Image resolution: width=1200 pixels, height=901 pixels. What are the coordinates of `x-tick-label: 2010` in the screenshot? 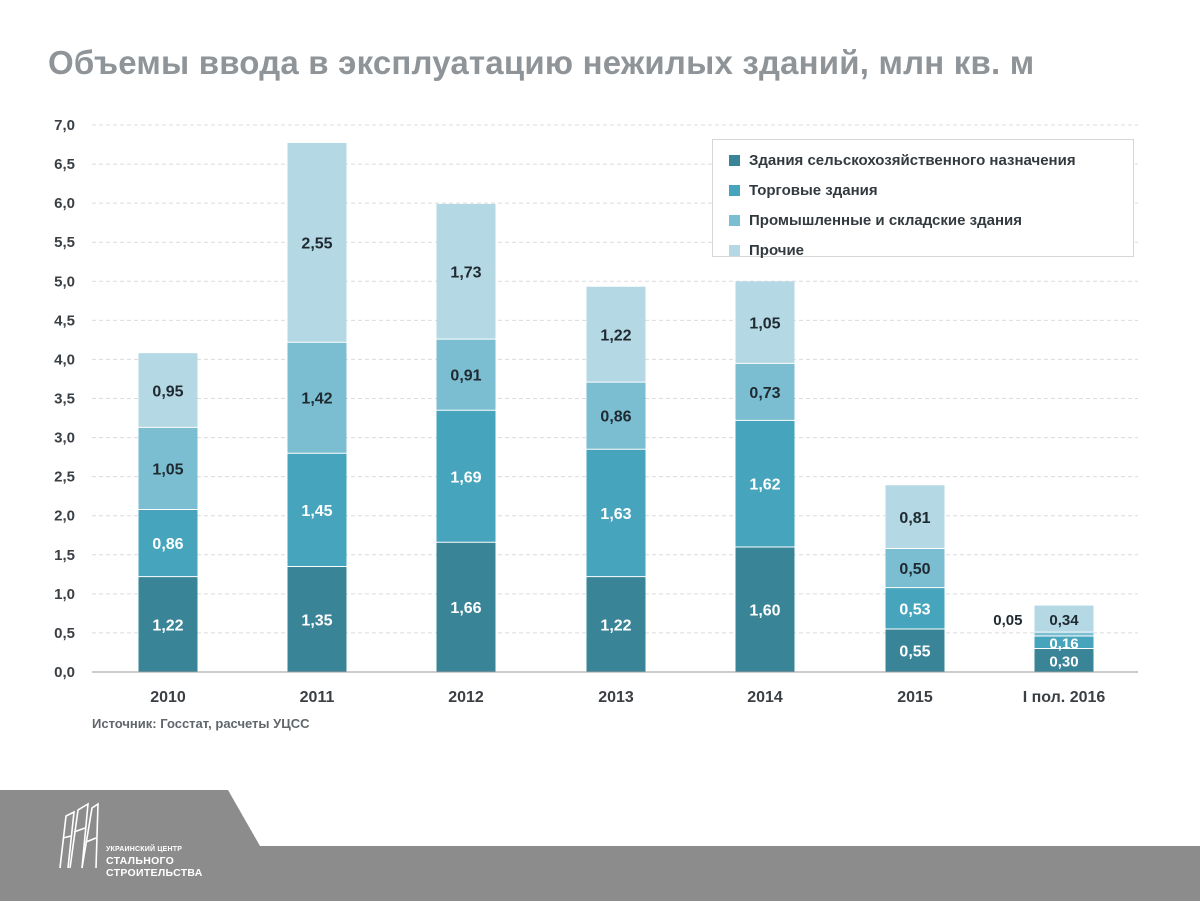 It's located at (168, 697).